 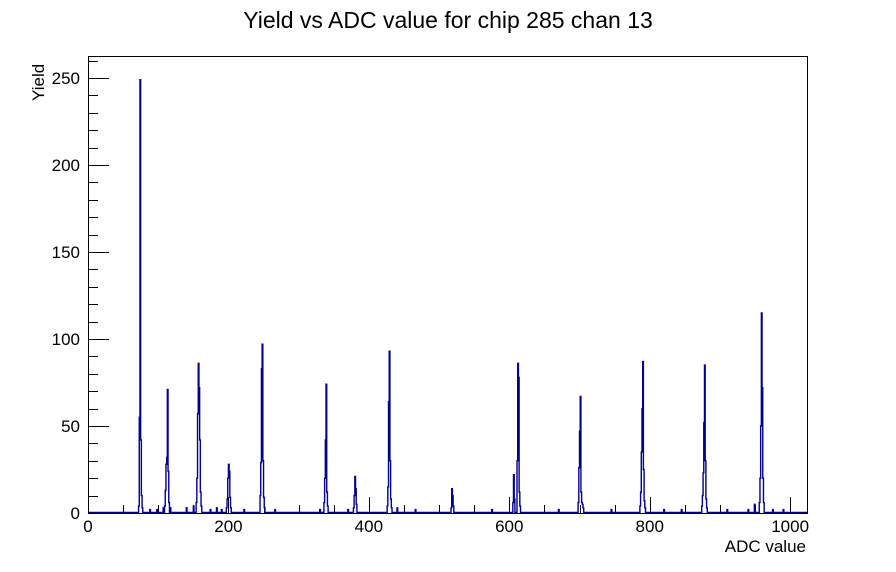 What do you see at coordinates (649, 526) in the screenshot?
I see `x-tick-label: 800` at bounding box center [649, 526].